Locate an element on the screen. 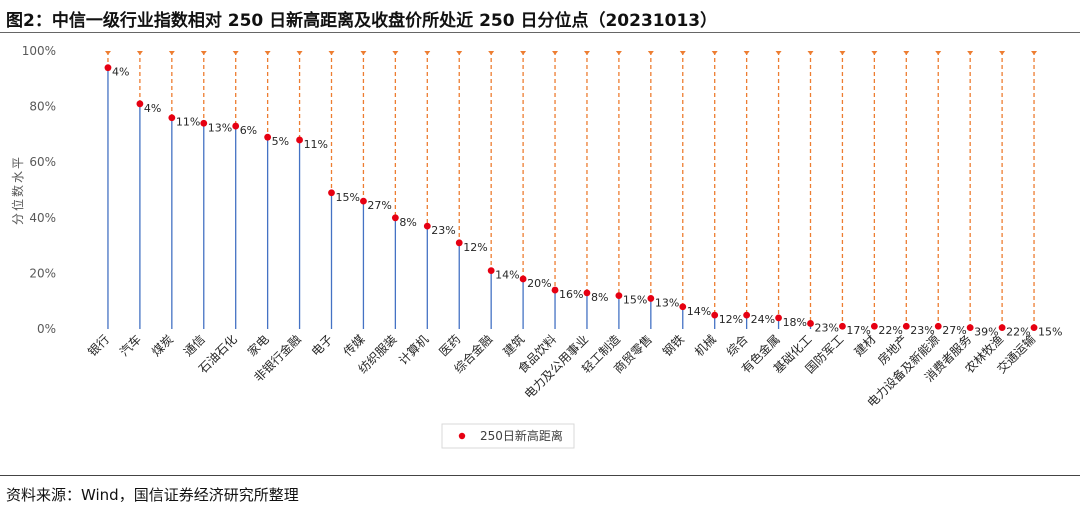 Image resolution: width=1080 pixels, height=512 pixels. x-tick-label: 机械 is located at coordinates (705, 346).